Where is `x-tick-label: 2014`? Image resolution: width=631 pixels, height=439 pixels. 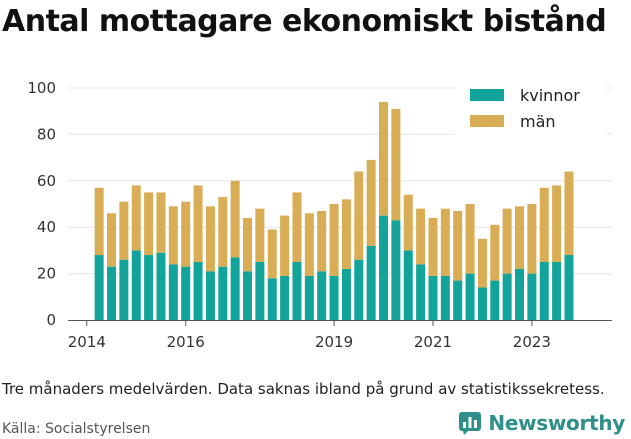
x-tick-label: 2014 is located at coordinates (87, 342).